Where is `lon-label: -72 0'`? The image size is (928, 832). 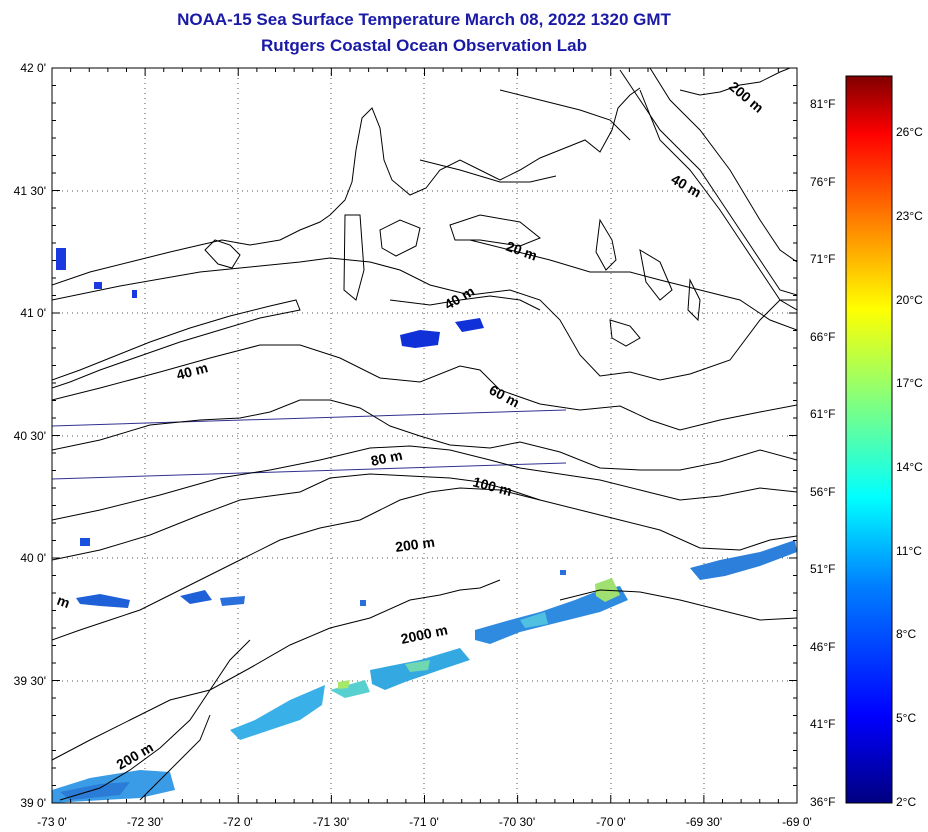 lon-label: -72 0' is located at coordinates (238, 822).